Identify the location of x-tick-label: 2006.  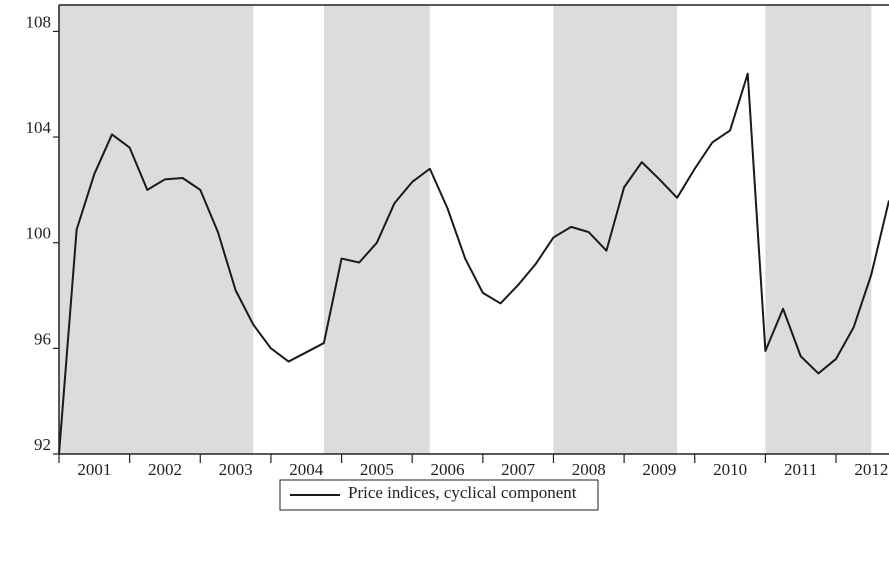
(448, 469).